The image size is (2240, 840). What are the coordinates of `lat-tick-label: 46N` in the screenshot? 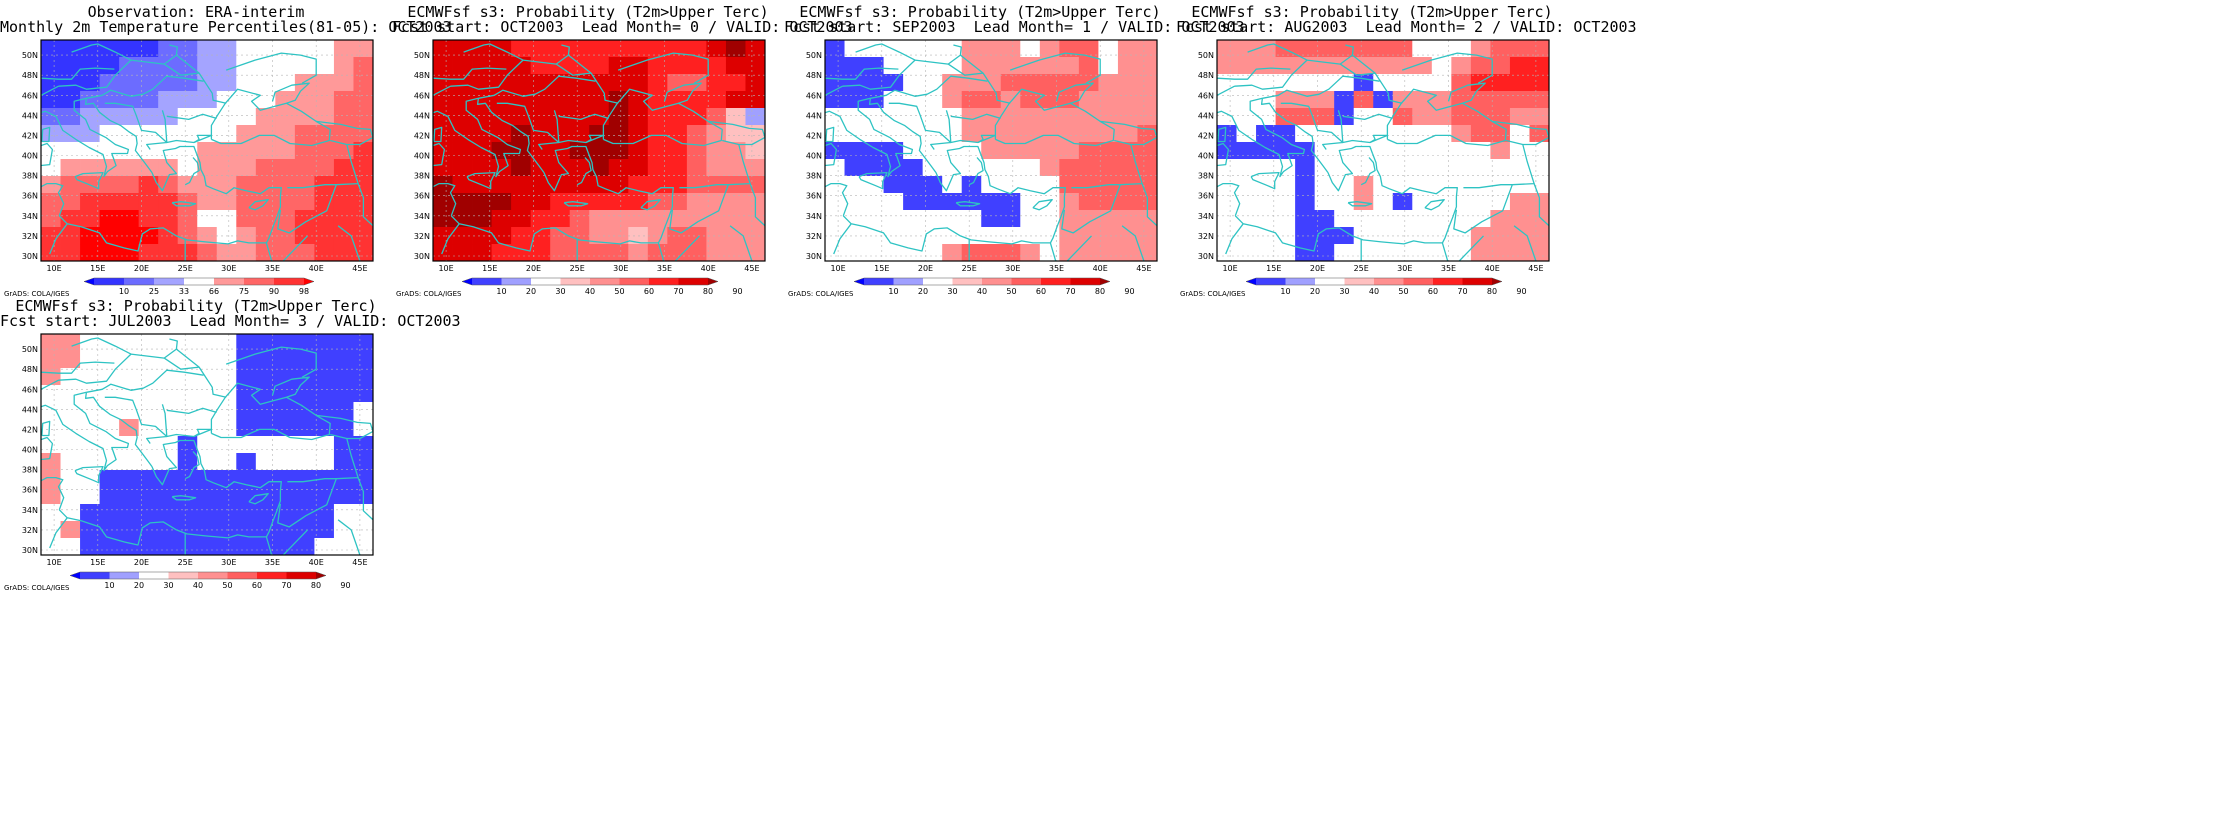 It's located at (1206, 95).